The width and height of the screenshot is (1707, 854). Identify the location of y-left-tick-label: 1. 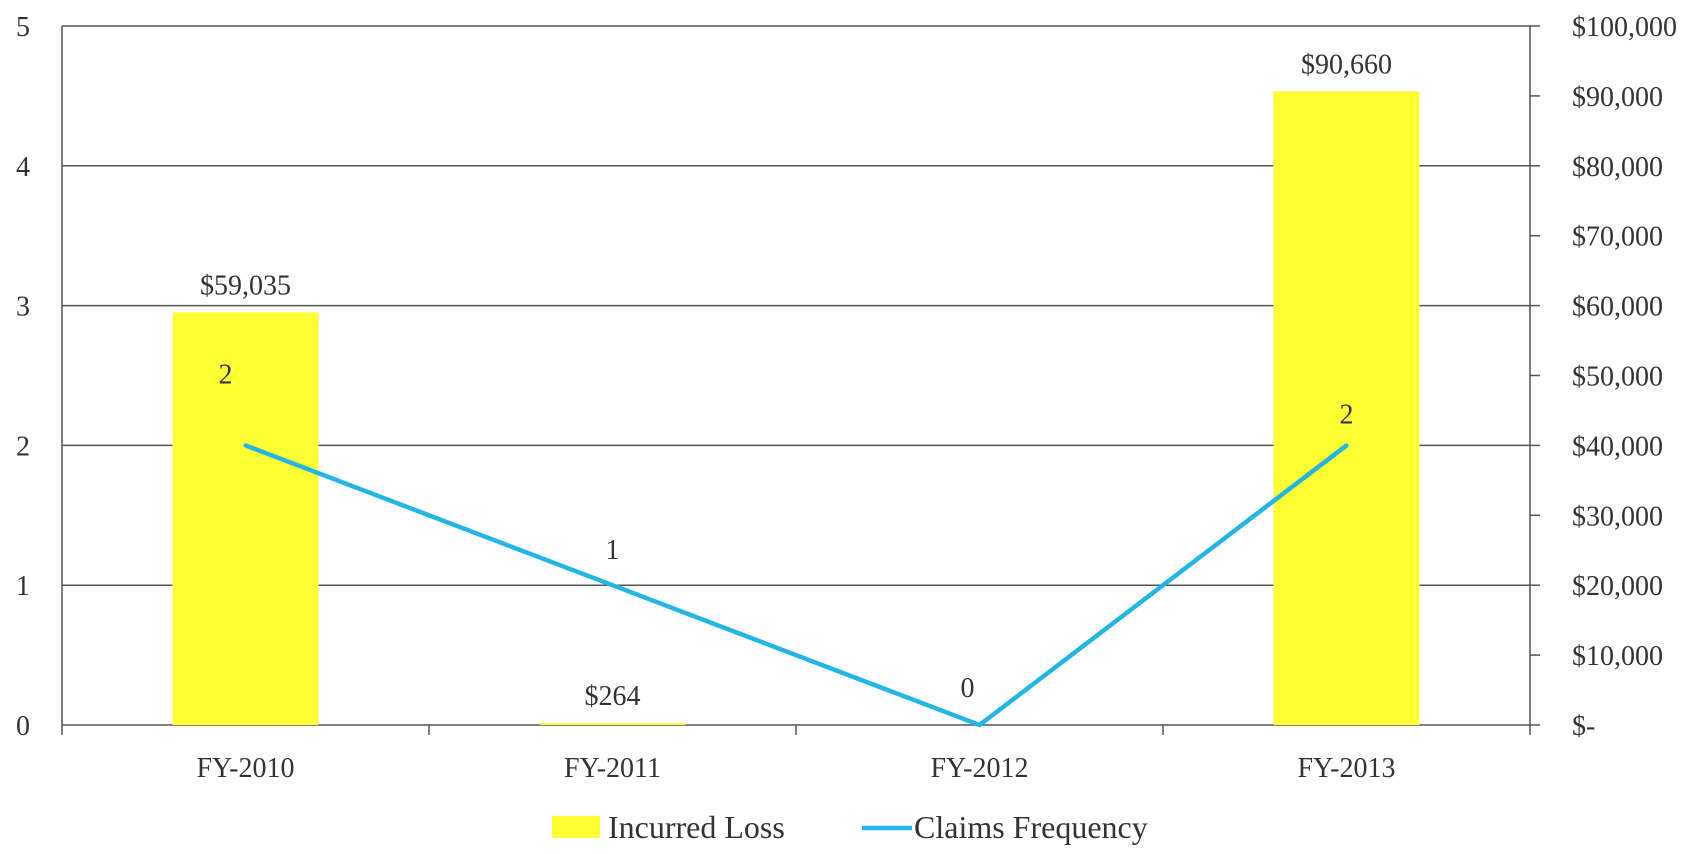
(23, 586).